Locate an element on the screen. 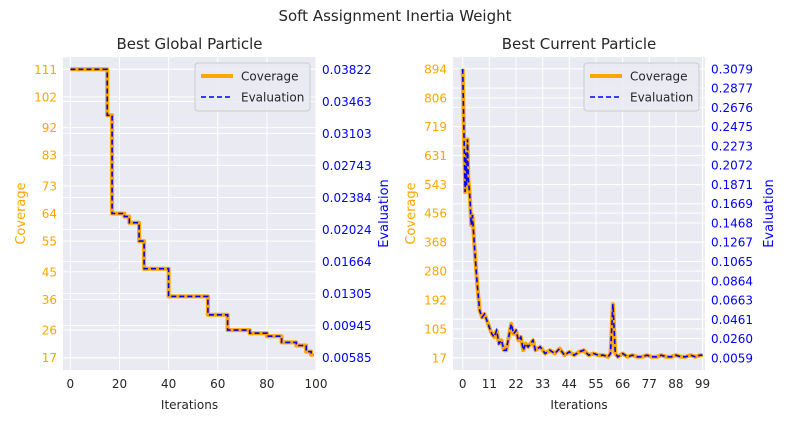  y2-tick-label: 0.0864 is located at coordinates (732, 281).